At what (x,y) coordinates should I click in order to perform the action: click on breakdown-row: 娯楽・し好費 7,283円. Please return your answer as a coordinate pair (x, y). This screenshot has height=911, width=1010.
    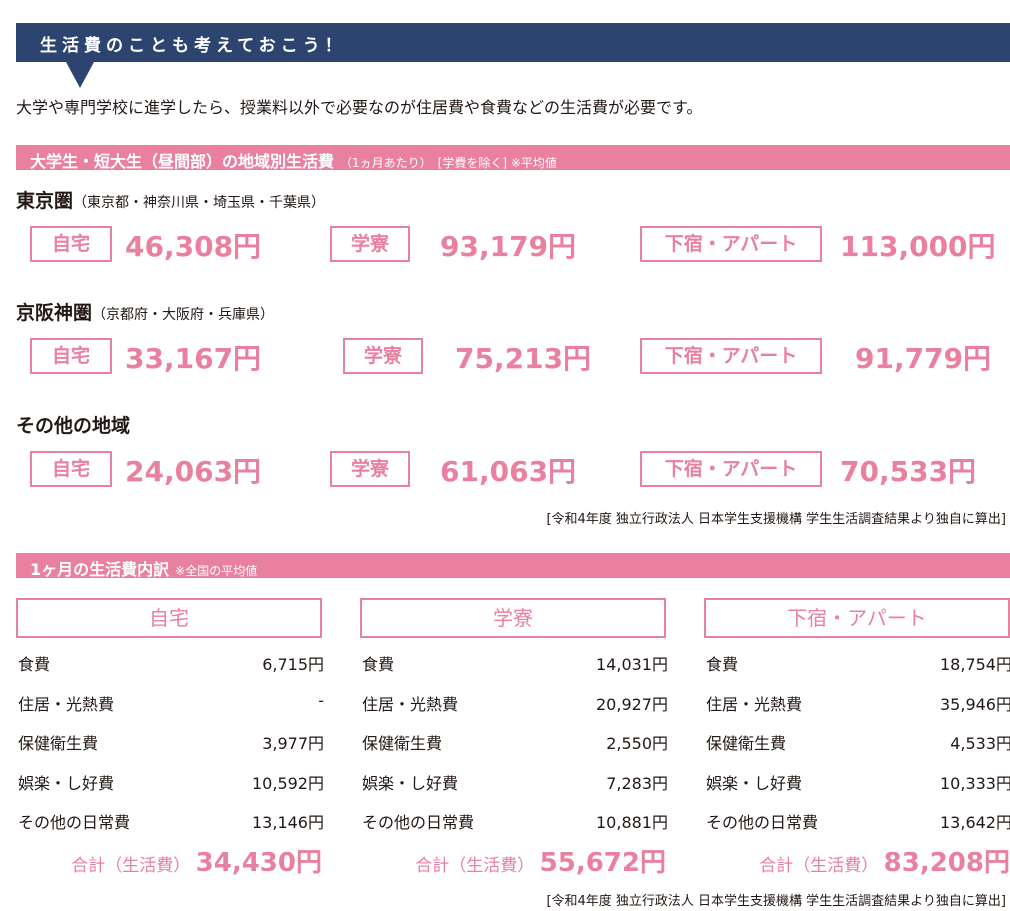
    Looking at the image, I should click on (515, 782).